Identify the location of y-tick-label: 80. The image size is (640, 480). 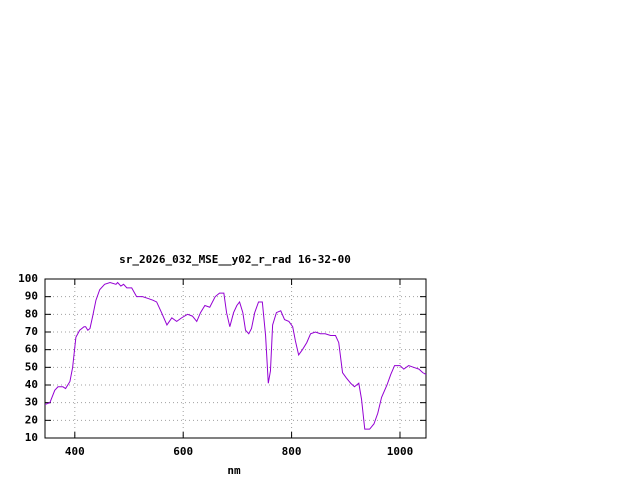
(31, 313).